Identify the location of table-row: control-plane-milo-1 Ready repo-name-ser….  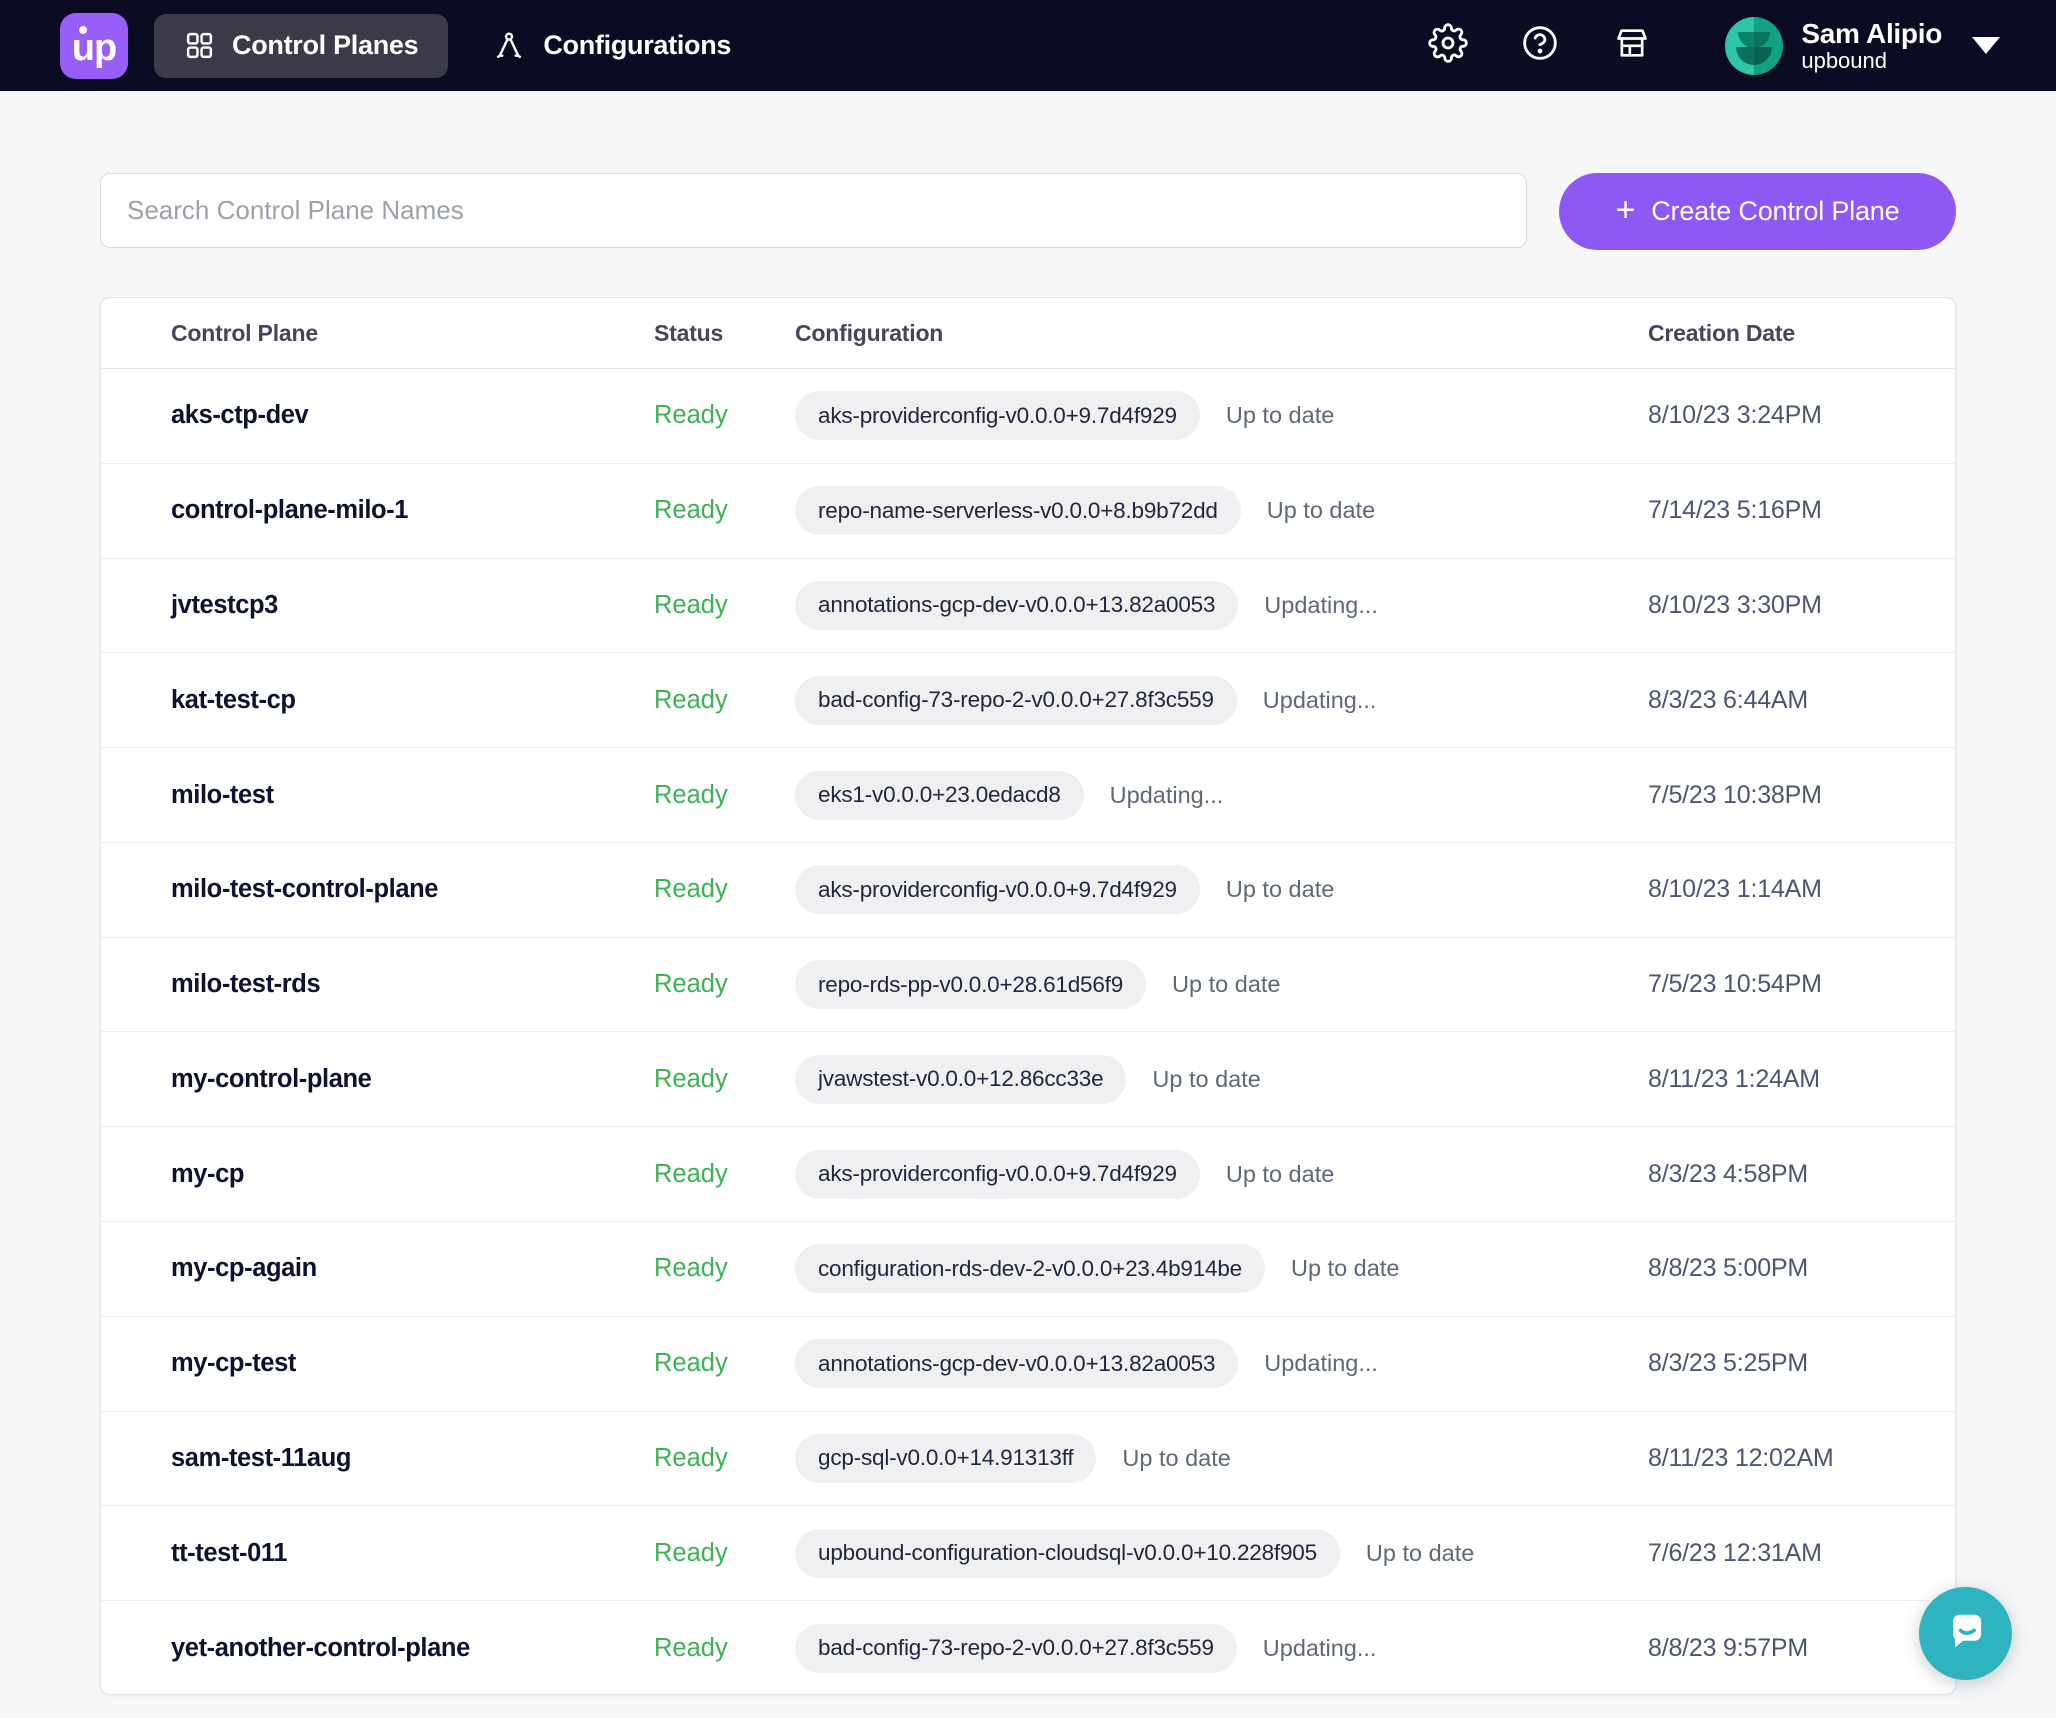
(1028, 510).